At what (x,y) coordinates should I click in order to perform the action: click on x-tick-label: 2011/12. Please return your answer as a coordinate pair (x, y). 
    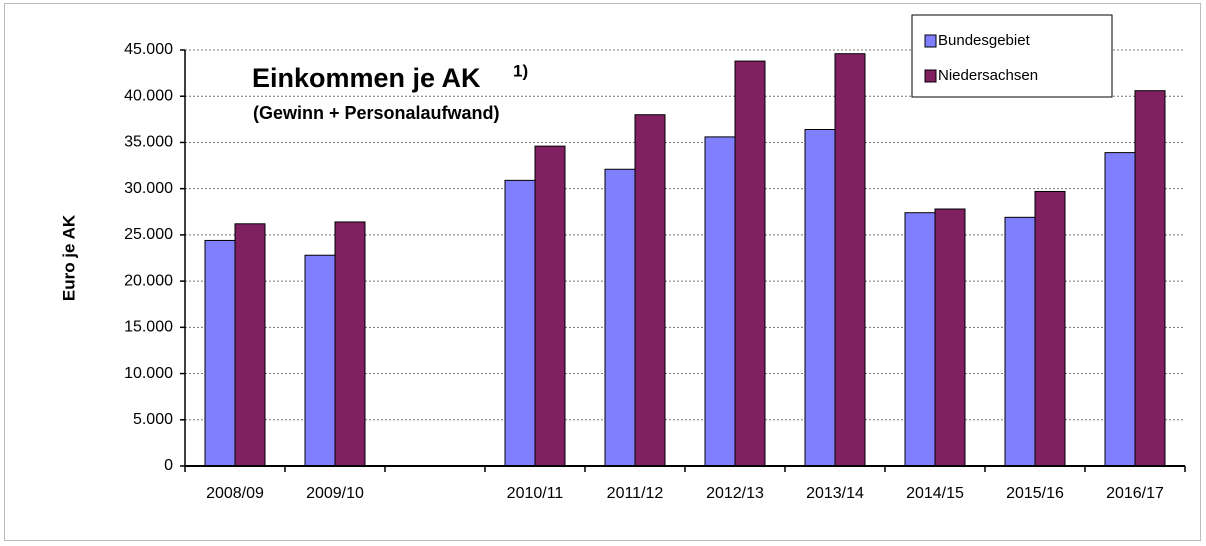
    Looking at the image, I should click on (635, 493).